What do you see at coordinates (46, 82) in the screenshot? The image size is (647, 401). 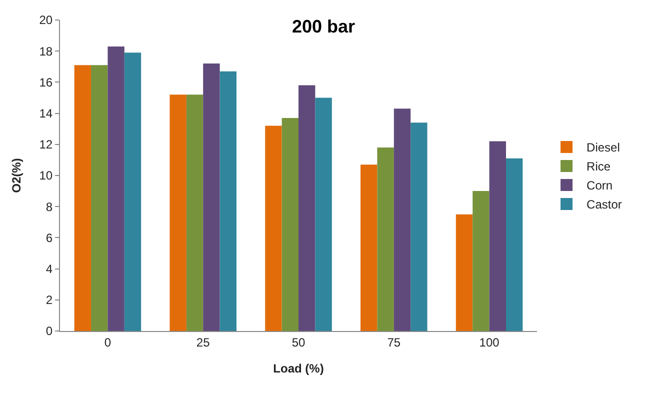 I see `y-tick-label: 16` at bounding box center [46, 82].